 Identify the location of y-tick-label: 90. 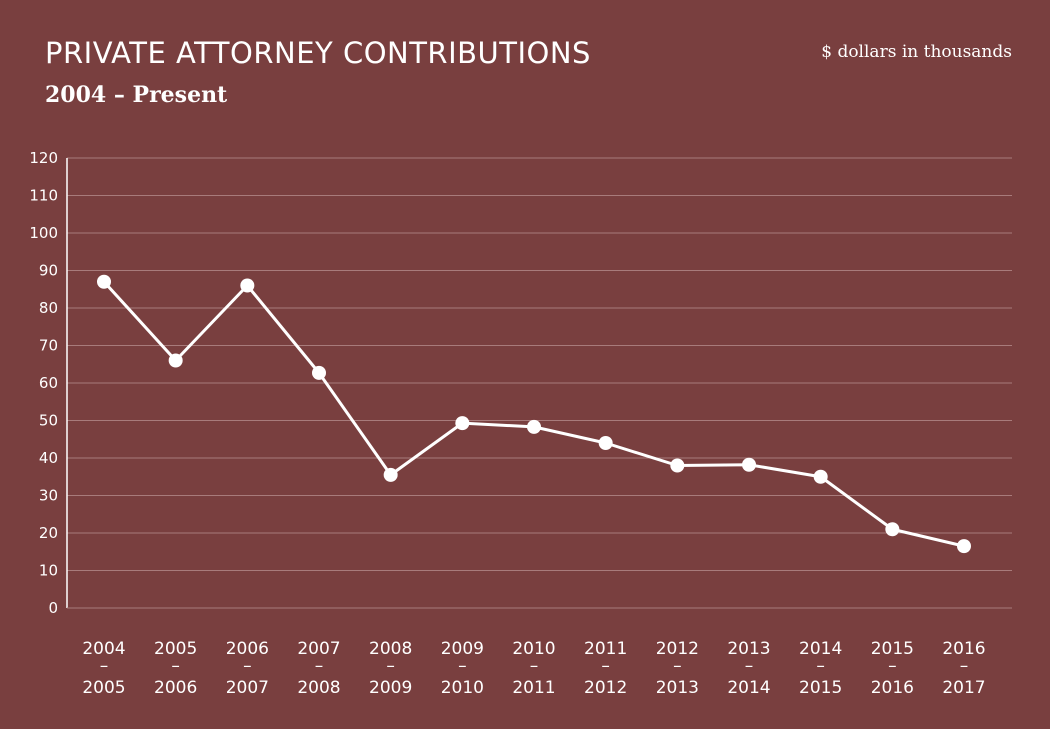
(48, 271).